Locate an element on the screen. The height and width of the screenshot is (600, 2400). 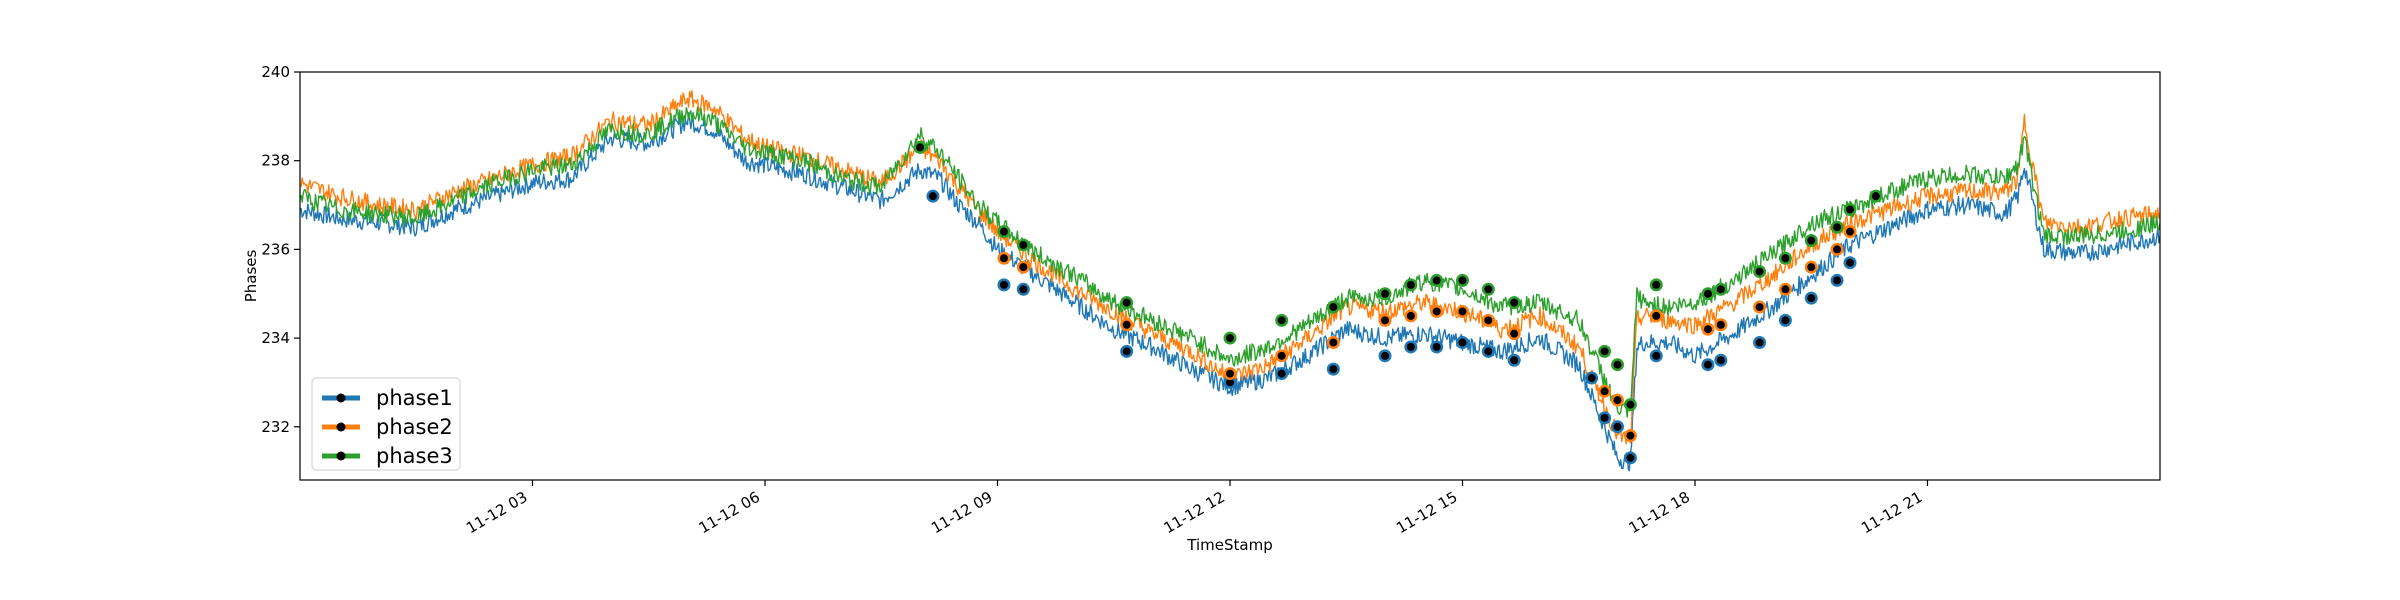
x-axis-label: TimeStamp is located at coordinates (1229, 545).